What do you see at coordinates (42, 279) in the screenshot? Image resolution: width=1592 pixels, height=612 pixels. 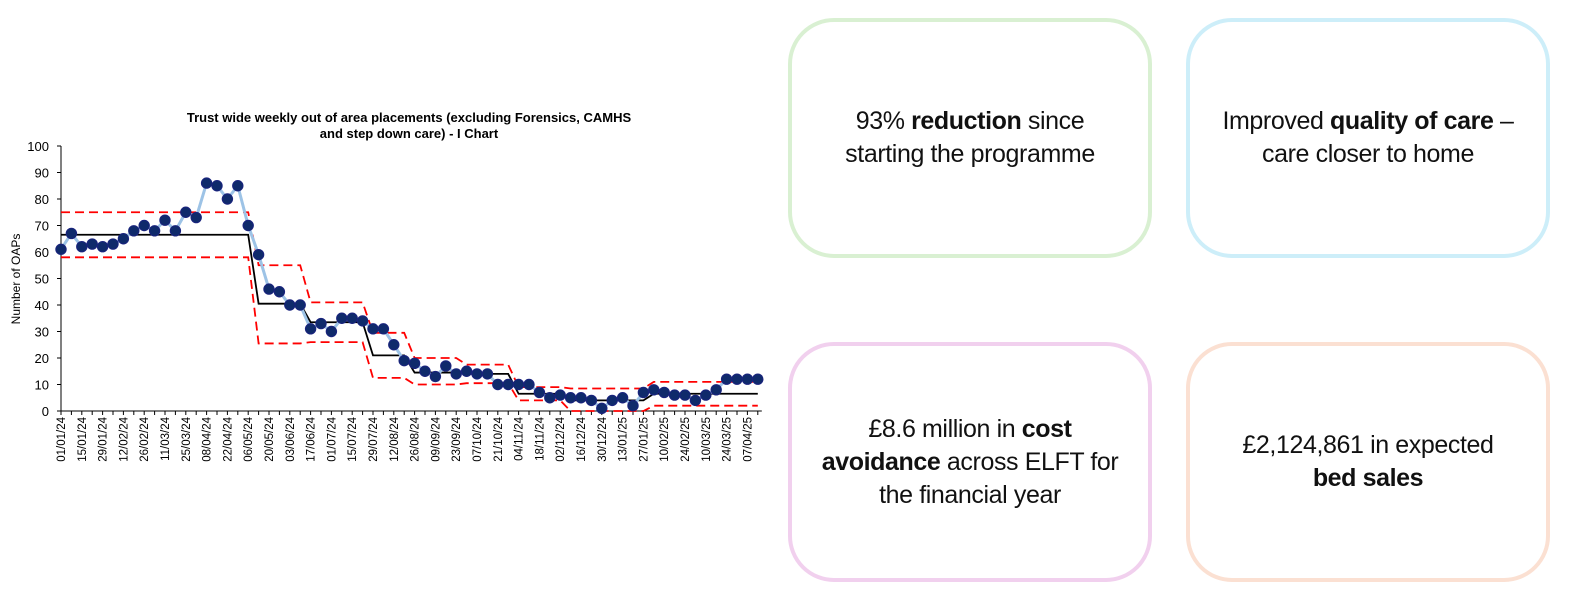 I see `y-tick-label: 50` at bounding box center [42, 279].